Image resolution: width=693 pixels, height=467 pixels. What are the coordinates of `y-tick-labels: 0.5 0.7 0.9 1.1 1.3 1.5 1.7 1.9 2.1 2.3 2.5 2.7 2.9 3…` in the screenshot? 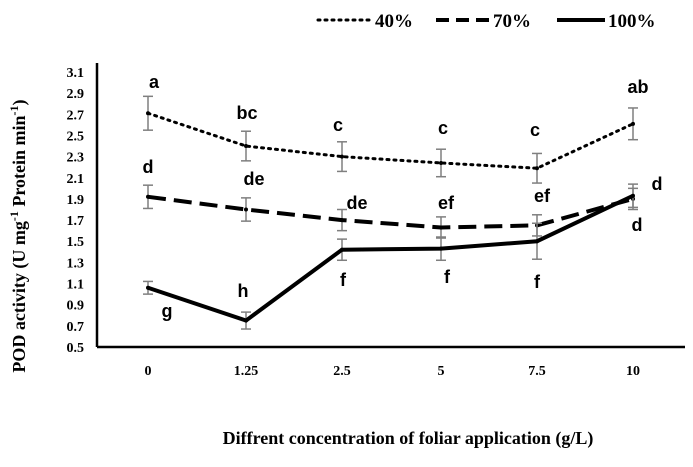 It's located at (76, 211).